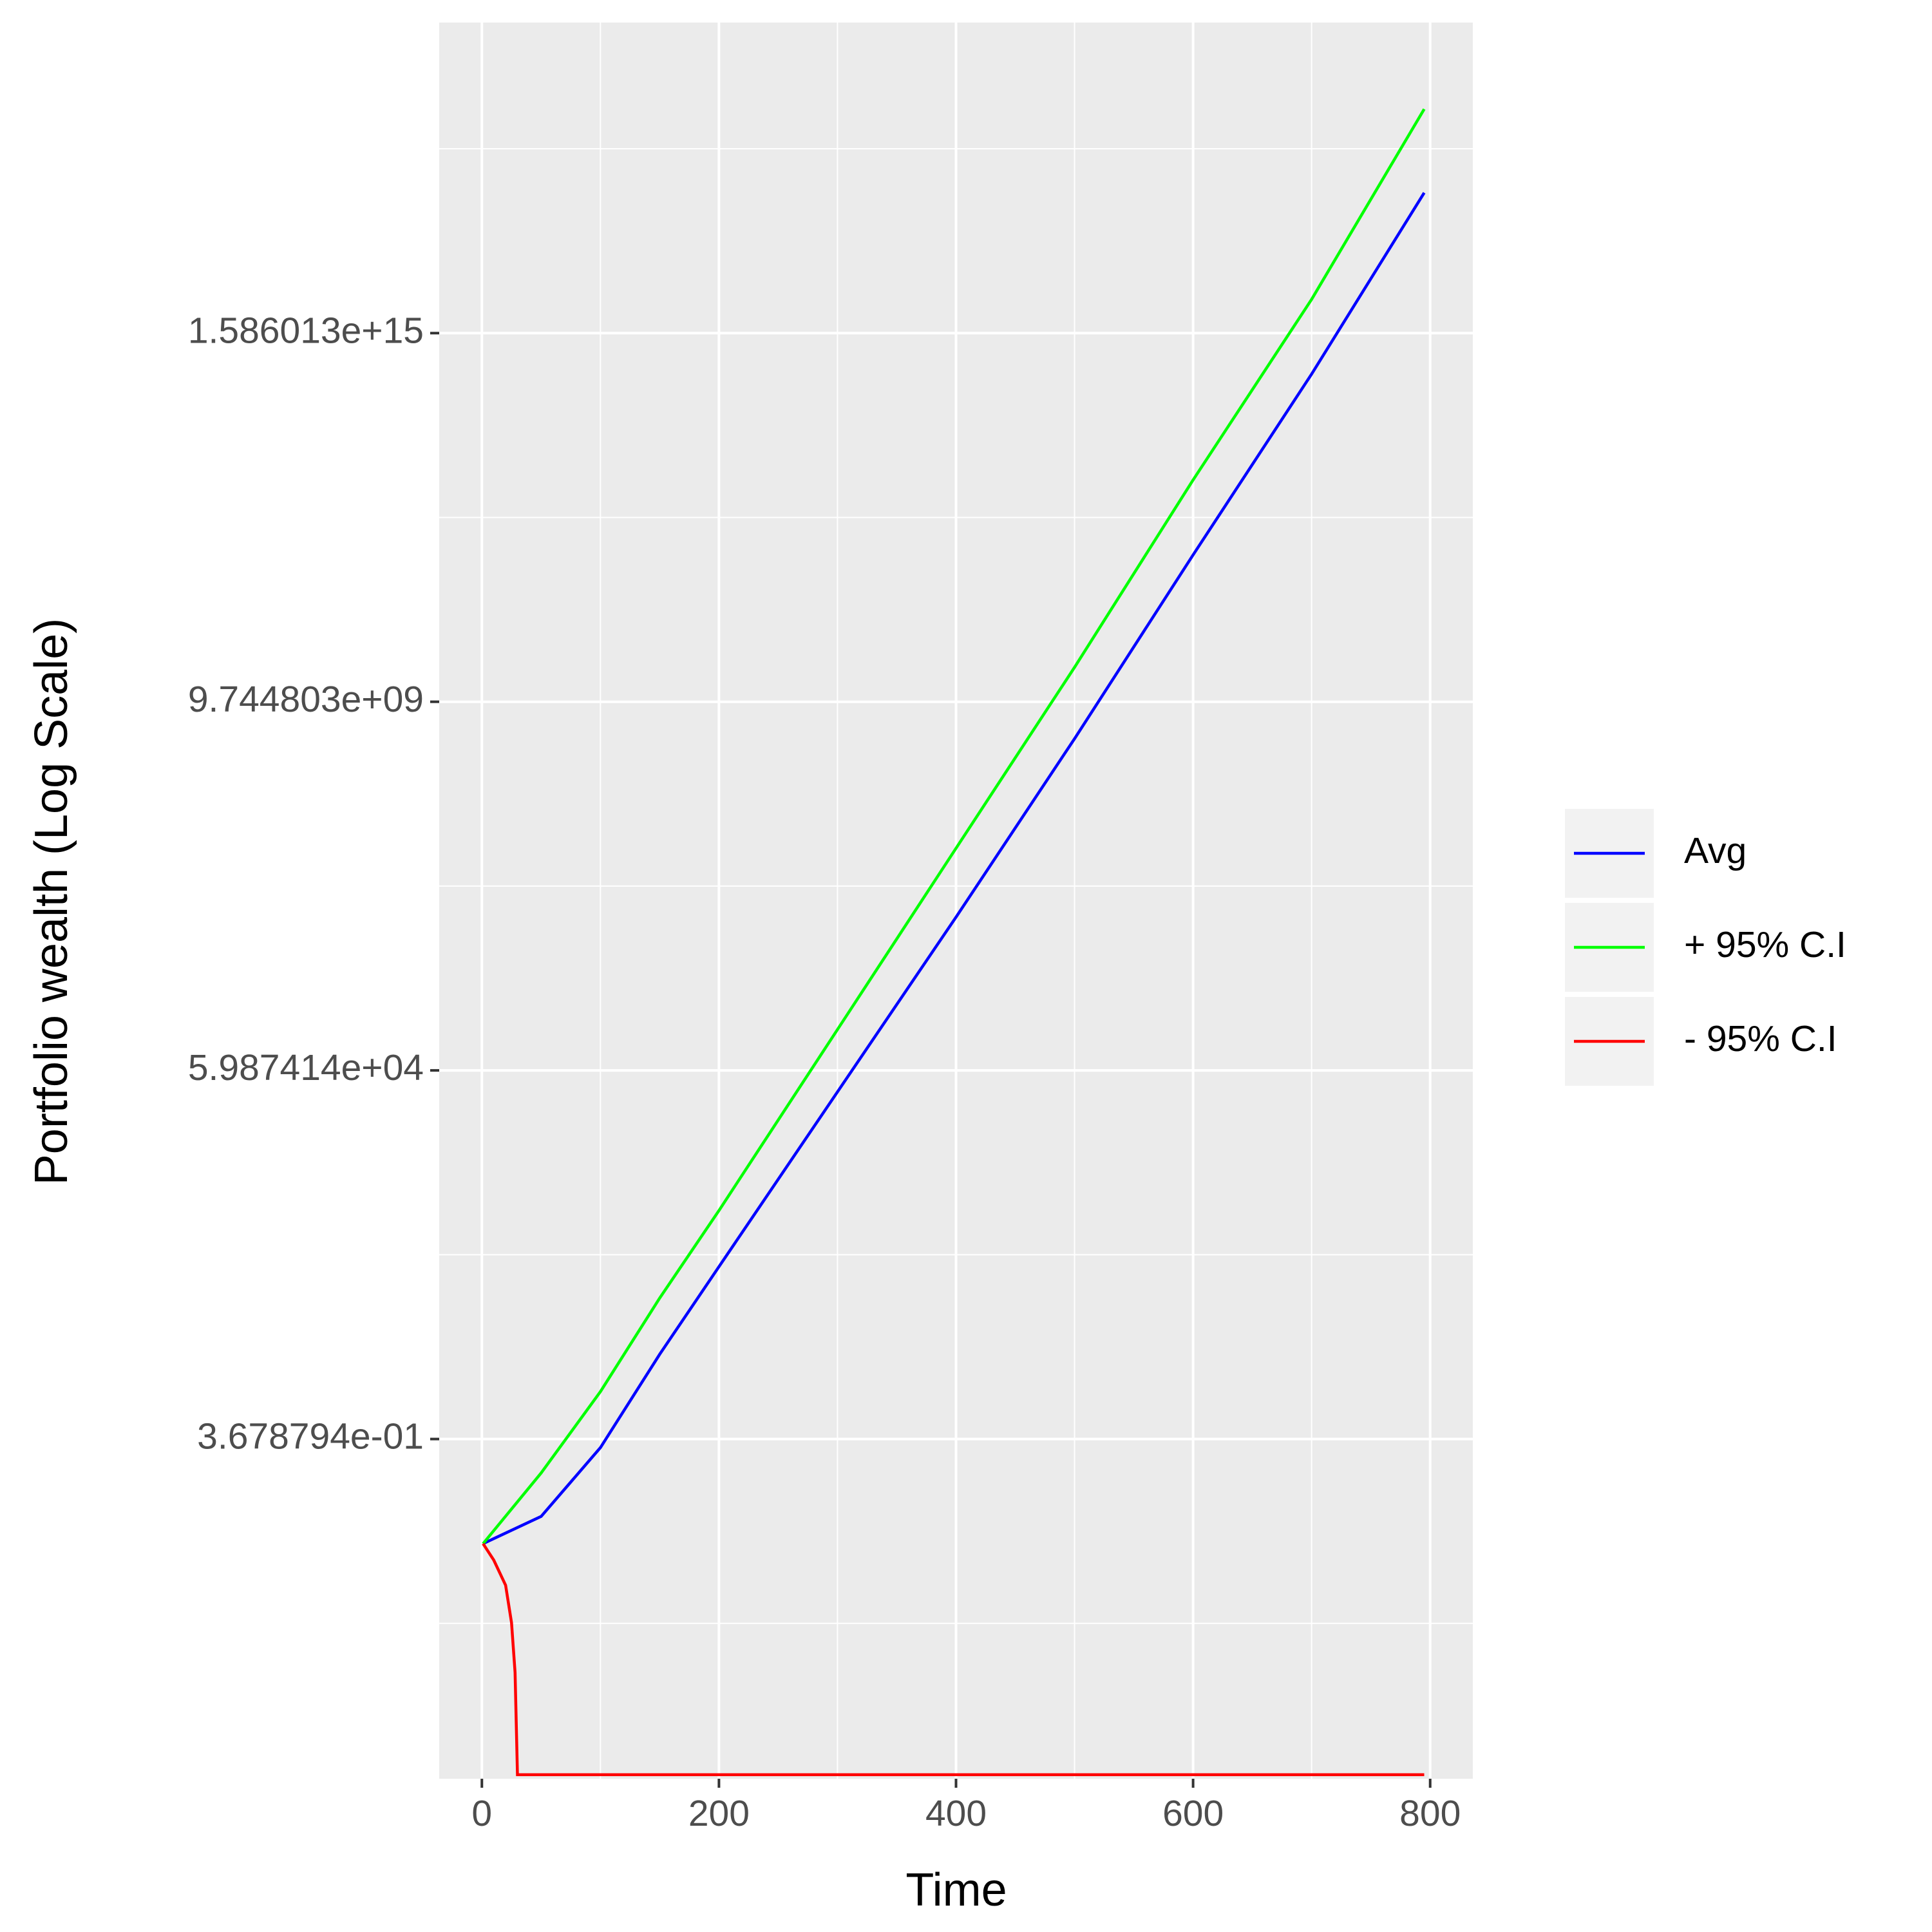 This screenshot has width=1932, height=1932. Describe the element at coordinates (956, 1890) in the screenshot. I see `x-axis-title: Time` at that location.